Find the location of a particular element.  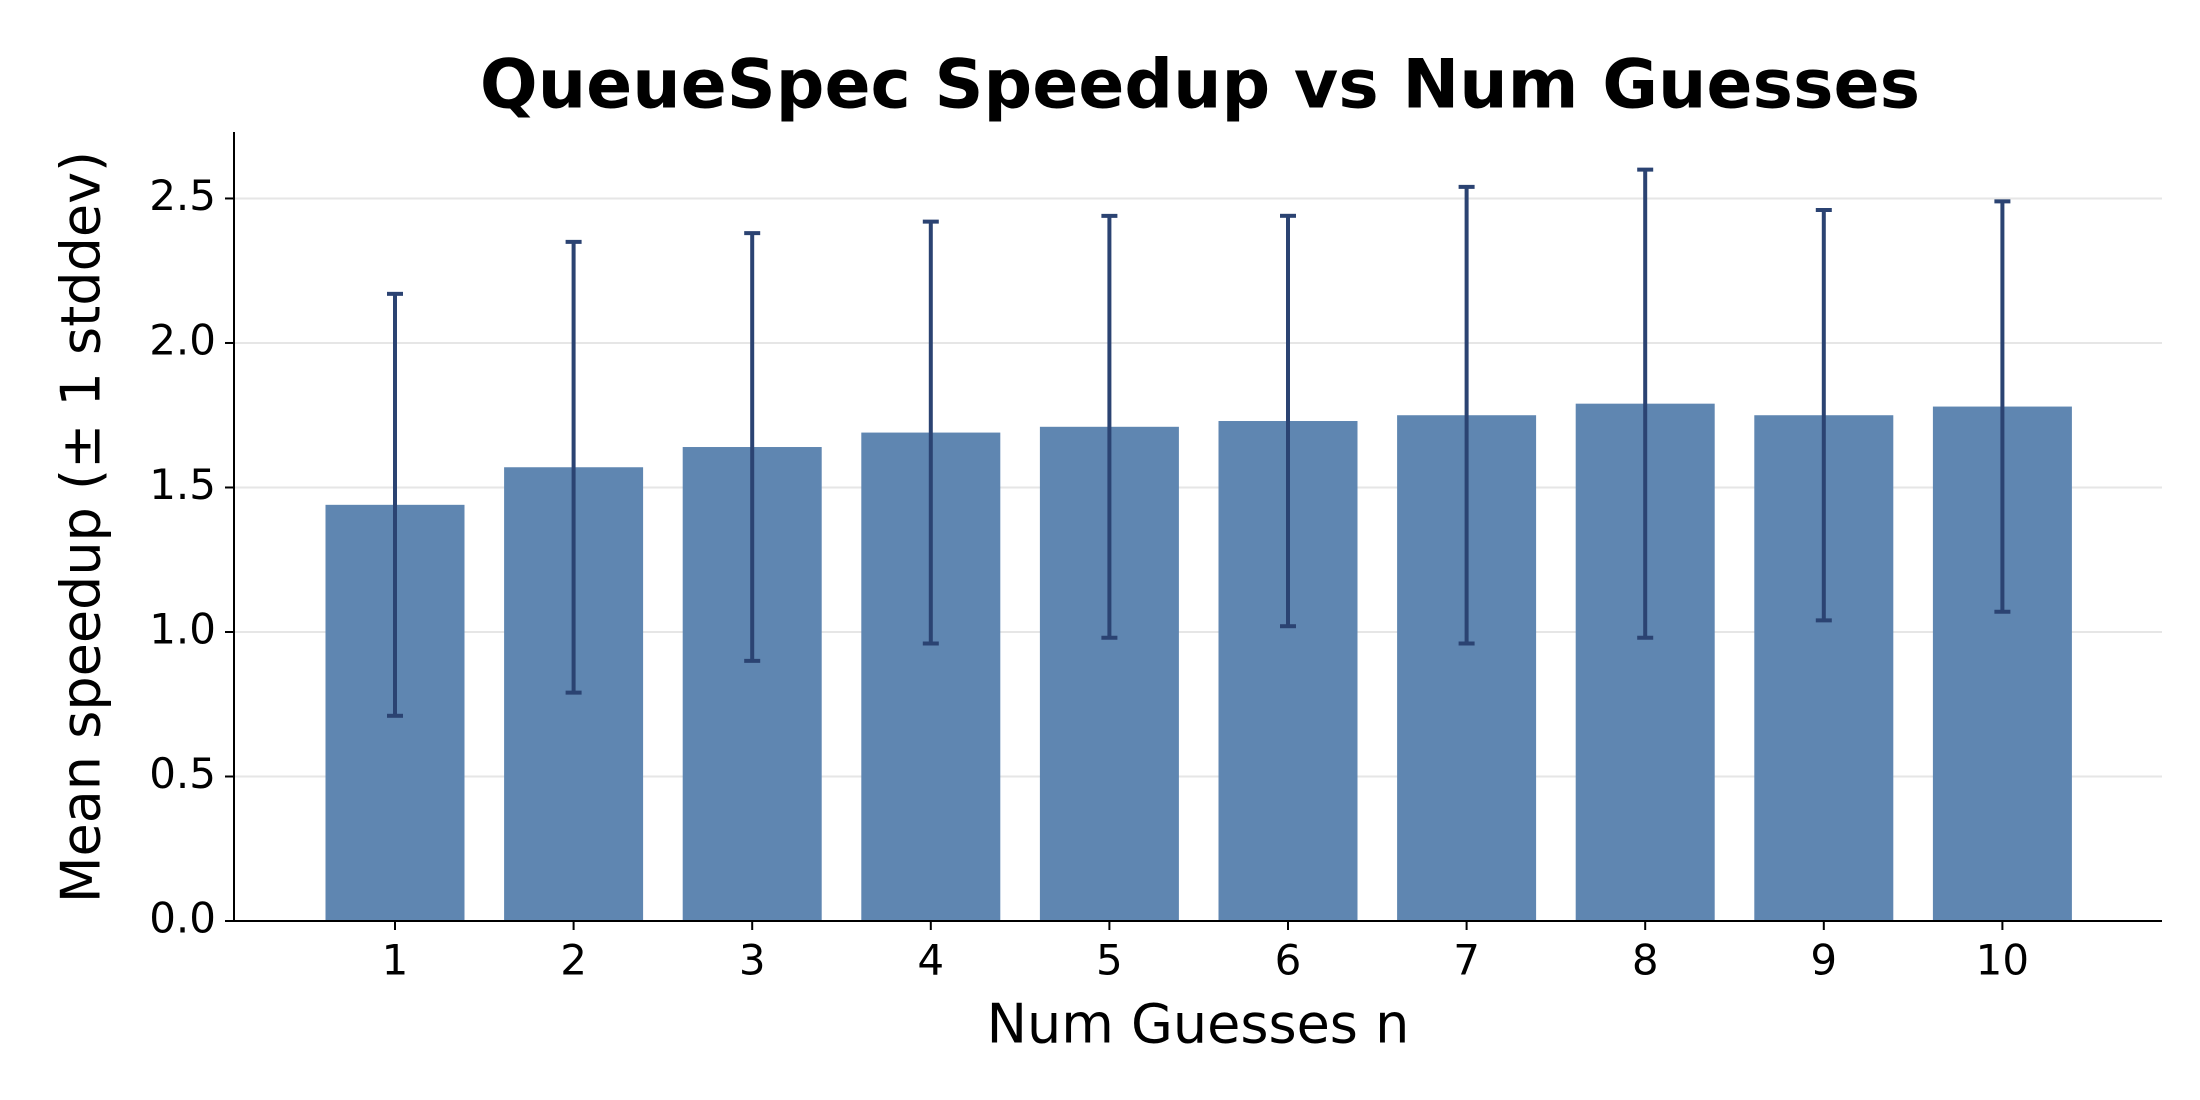

x-tick-label: 7 is located at coordinates (1466, 960).